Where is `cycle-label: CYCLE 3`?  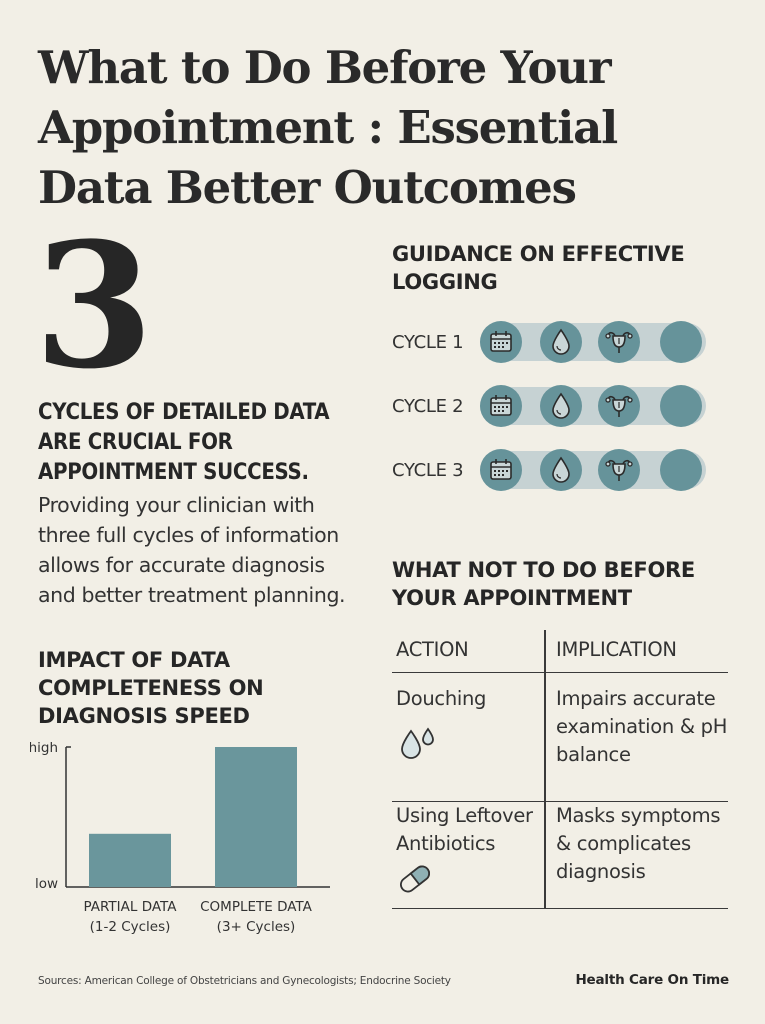
cycle-label: CYCLE 3 is located at coordinates (428, 470).